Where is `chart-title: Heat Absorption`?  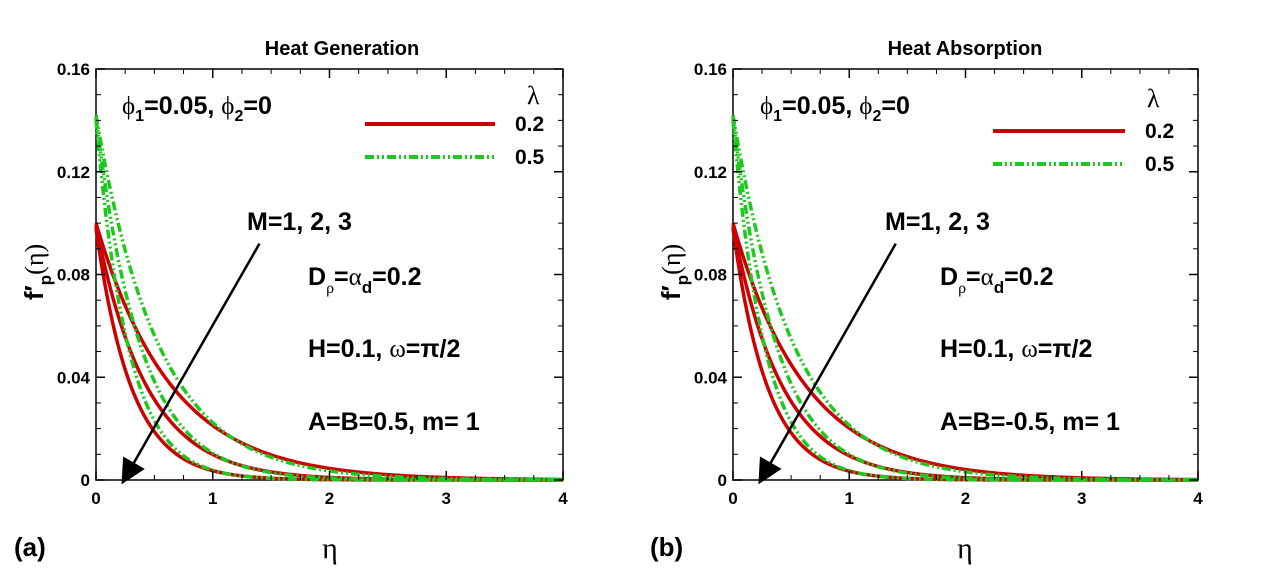 chart-title: Heat Absorption is located at coordinates (965, 49).